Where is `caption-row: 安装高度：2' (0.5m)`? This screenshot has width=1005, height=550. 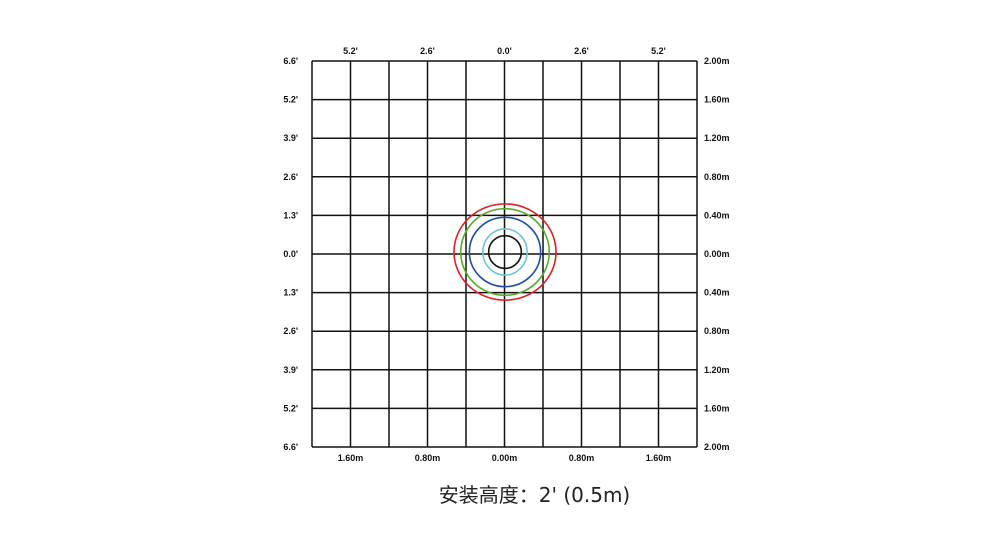 caption-row: 安装高度：2' (0.5m) is located at coordinates (502, 493).